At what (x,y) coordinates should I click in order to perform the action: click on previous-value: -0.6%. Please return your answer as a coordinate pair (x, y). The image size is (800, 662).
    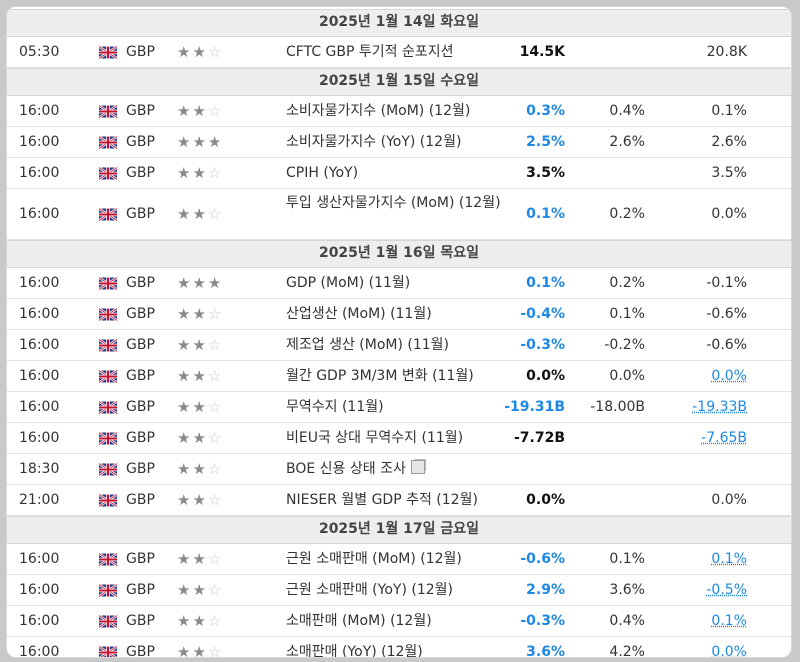
    Looking at the image, I should click on (726, 345).